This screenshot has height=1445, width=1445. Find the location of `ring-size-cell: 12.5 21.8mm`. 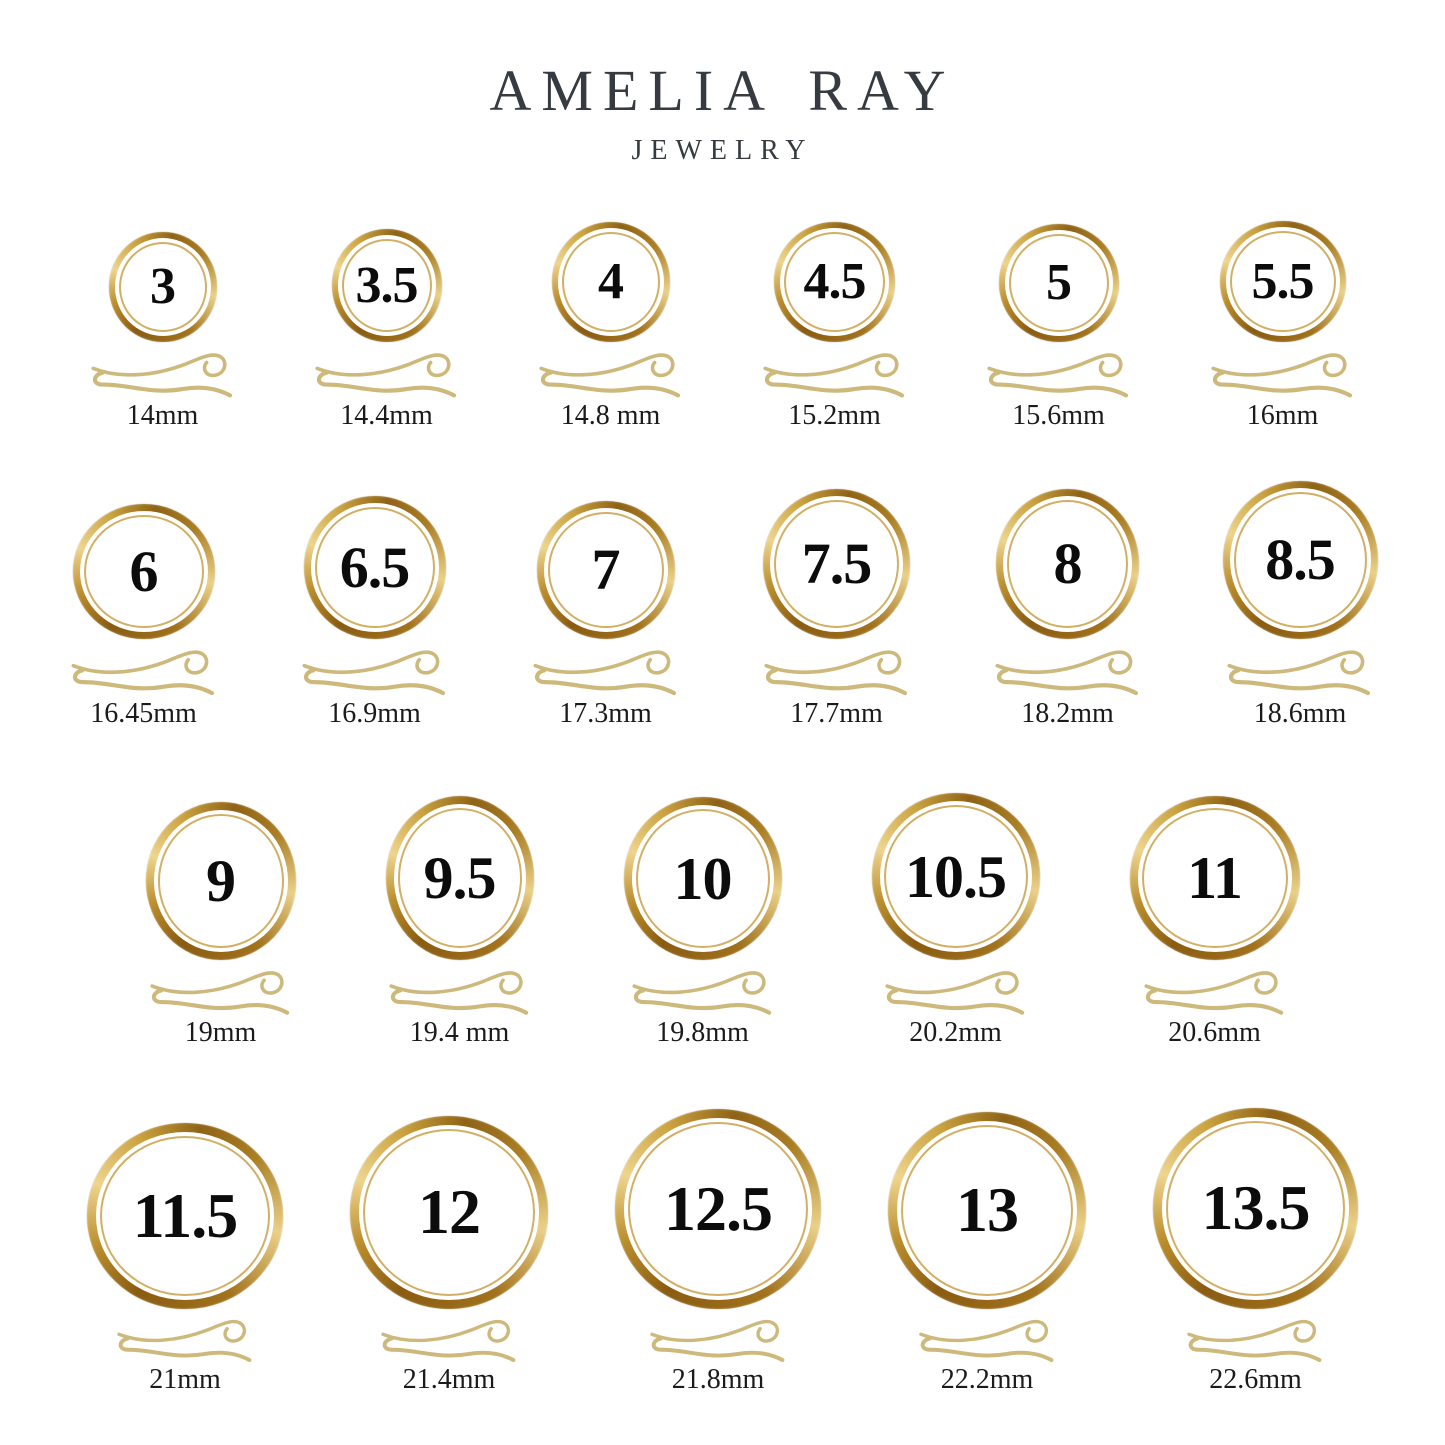

ring-size-cell: 12.5 21.8mm is located at coordinates (718, 1252).